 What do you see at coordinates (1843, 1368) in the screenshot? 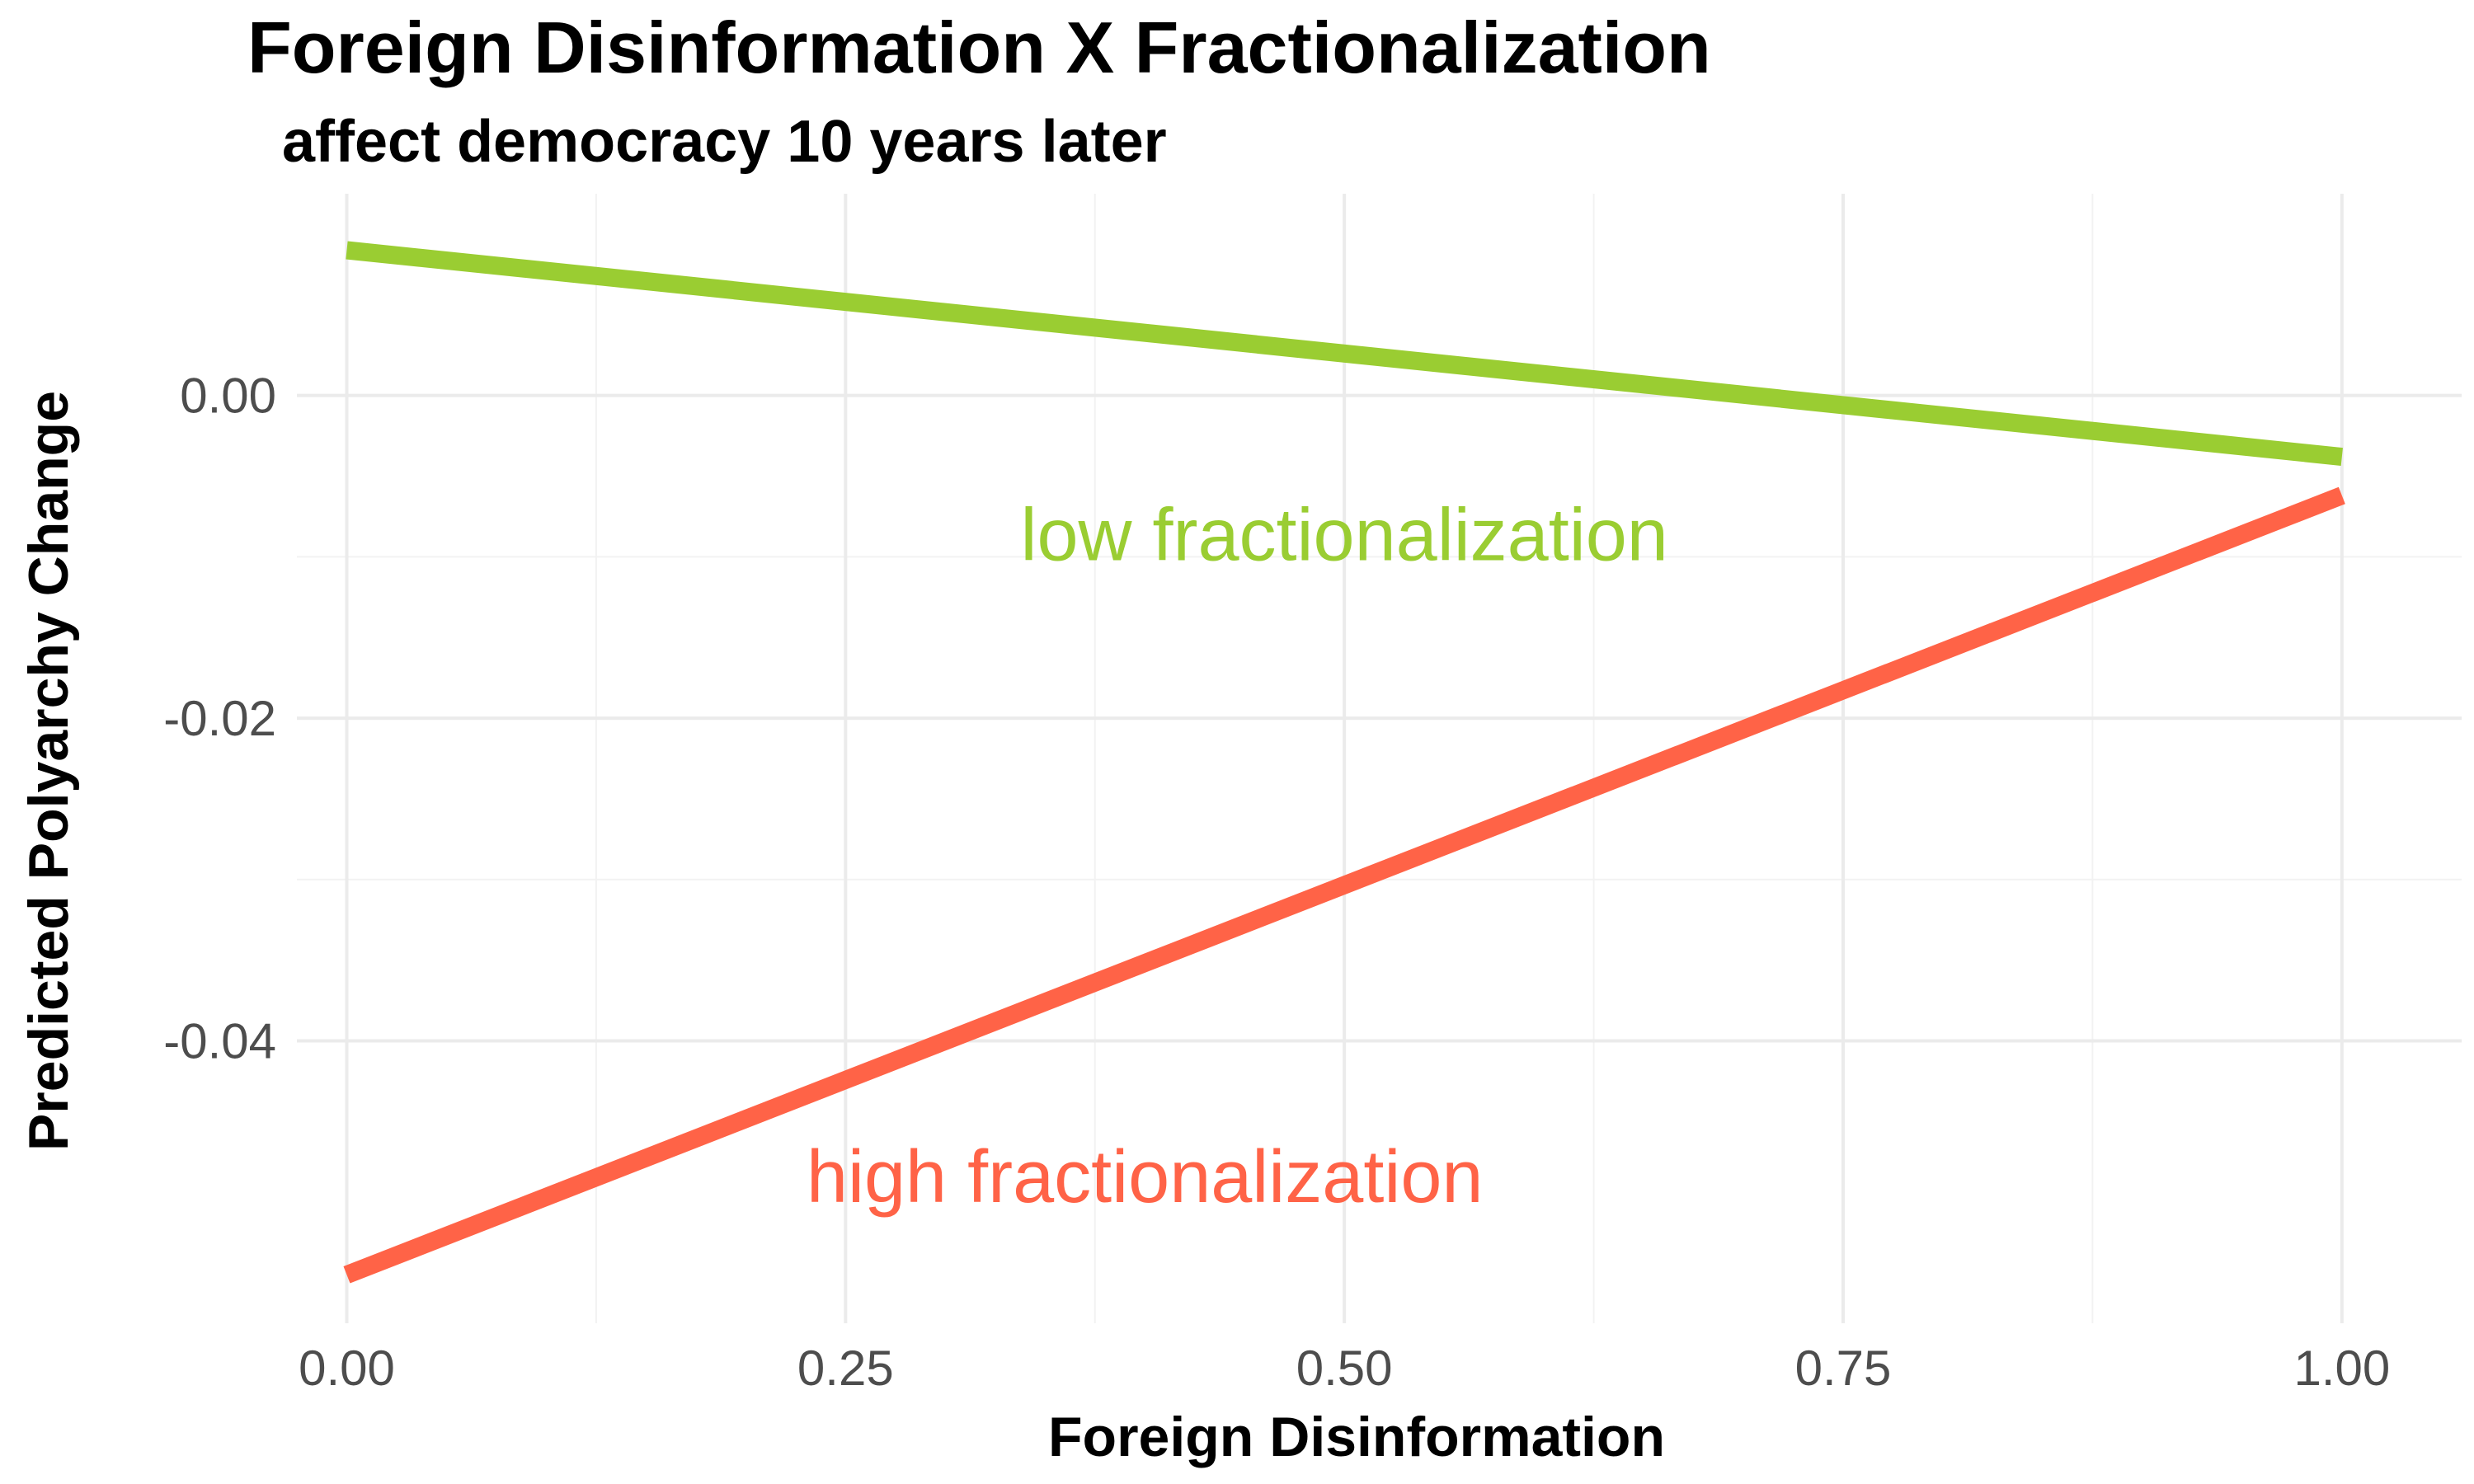
I see `x-tick-label: 0.75` at bounding box center [1843, 1368].